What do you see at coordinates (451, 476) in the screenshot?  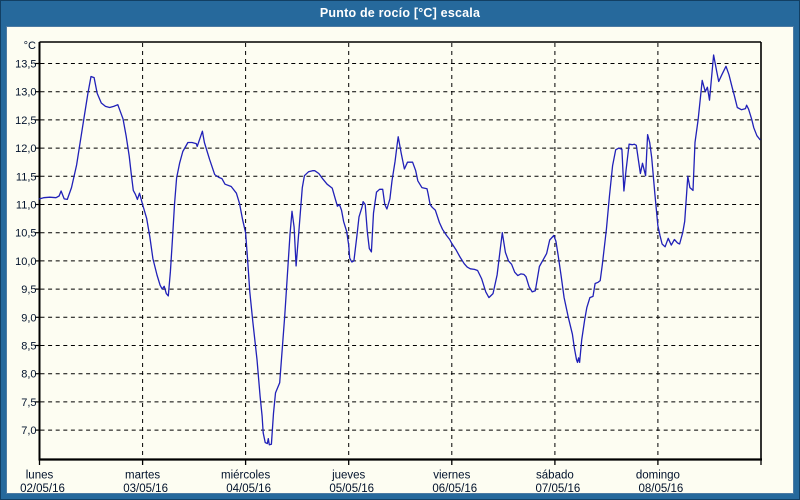 I see `x-day-label: viernes` at bounding box center [451, 476].